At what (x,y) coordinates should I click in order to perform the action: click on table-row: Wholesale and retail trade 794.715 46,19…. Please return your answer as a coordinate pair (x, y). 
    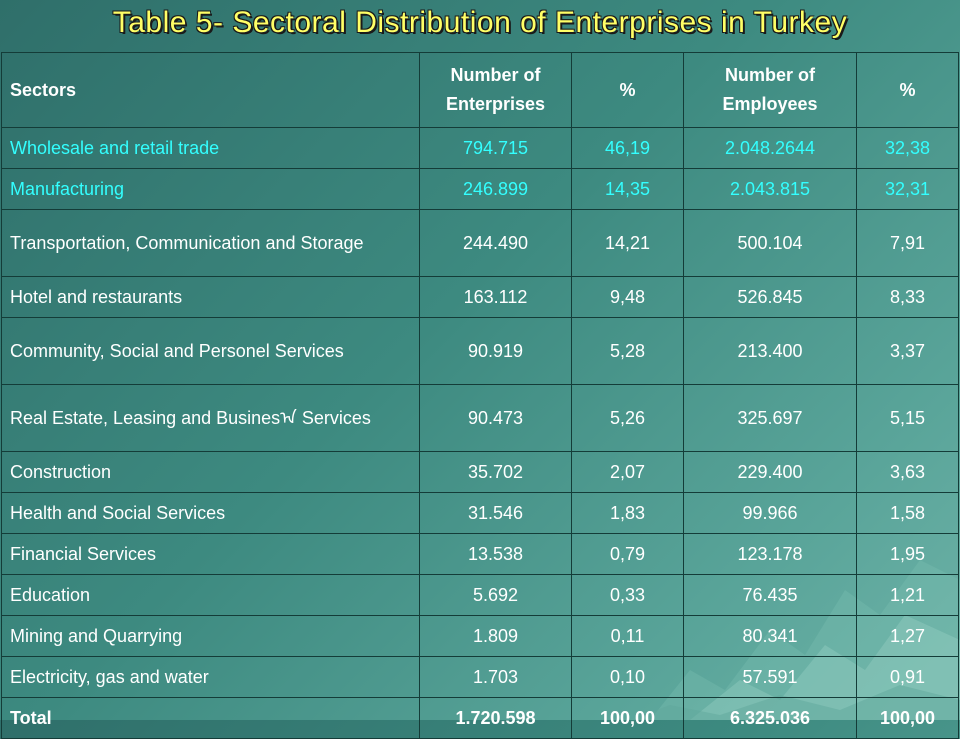
    Looking at the image, I should click on (480, 148).